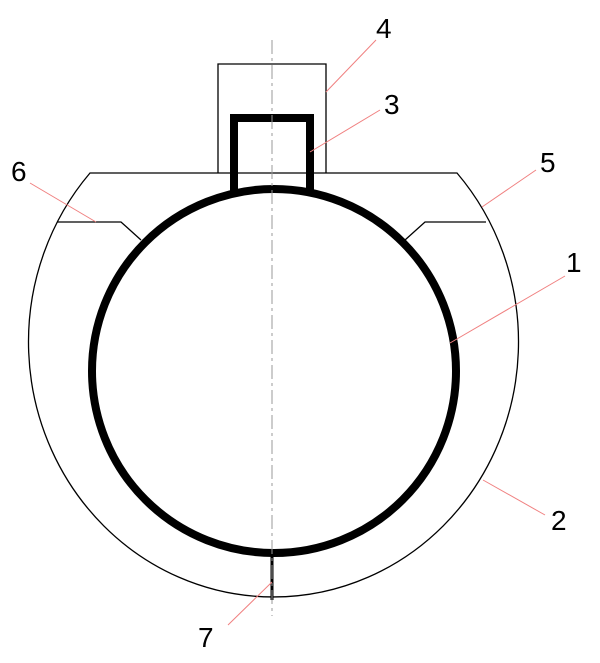  I want to click on inner-tab, so click(272, 153).